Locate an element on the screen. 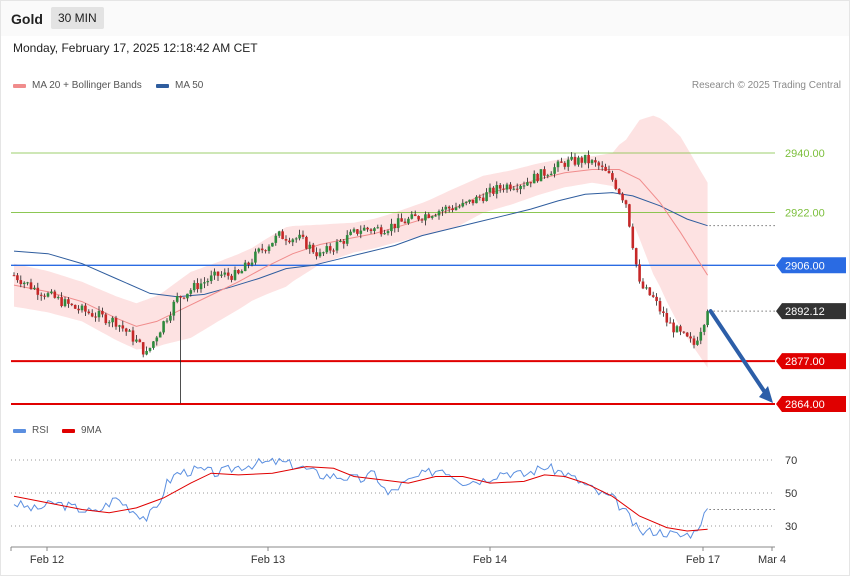  x-label-feb-17: Feb 17 is located at coordinates (703, 560).